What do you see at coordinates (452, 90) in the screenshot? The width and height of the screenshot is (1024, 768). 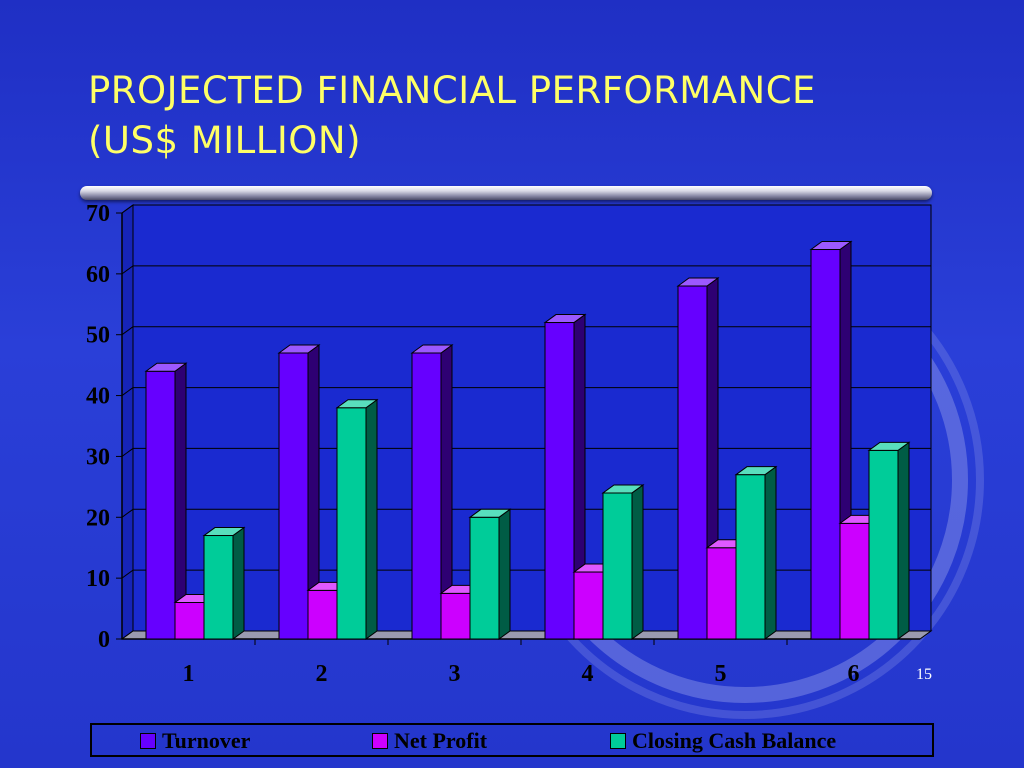 I see `title-line-1: PROJECTED FINANCIAL PERFORMANCE` at bounding box center [452, 90].